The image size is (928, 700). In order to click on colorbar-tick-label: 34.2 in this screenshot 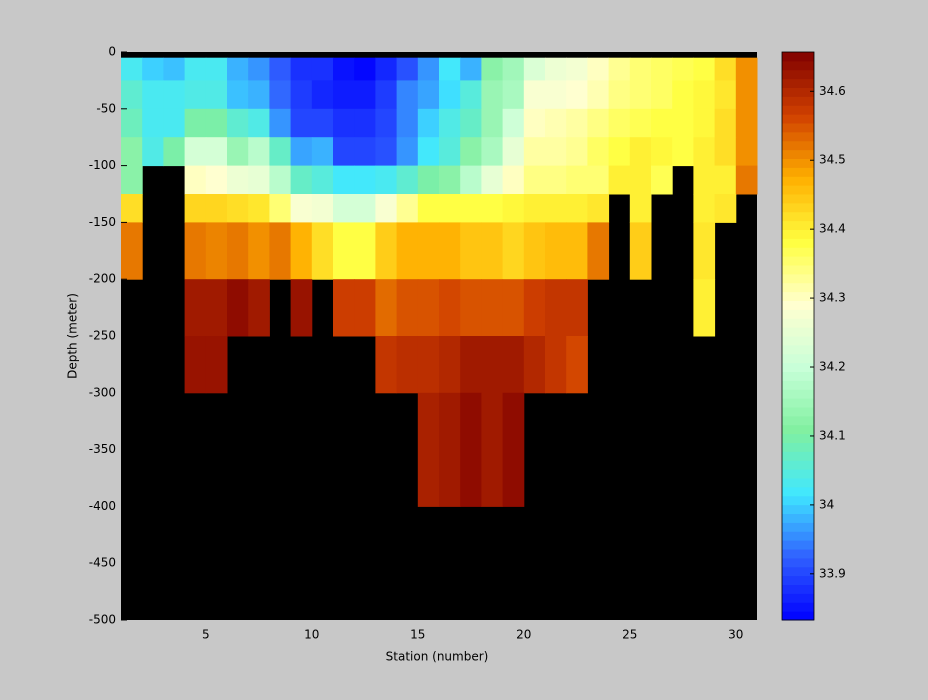, I will do `click(832, 367)`.